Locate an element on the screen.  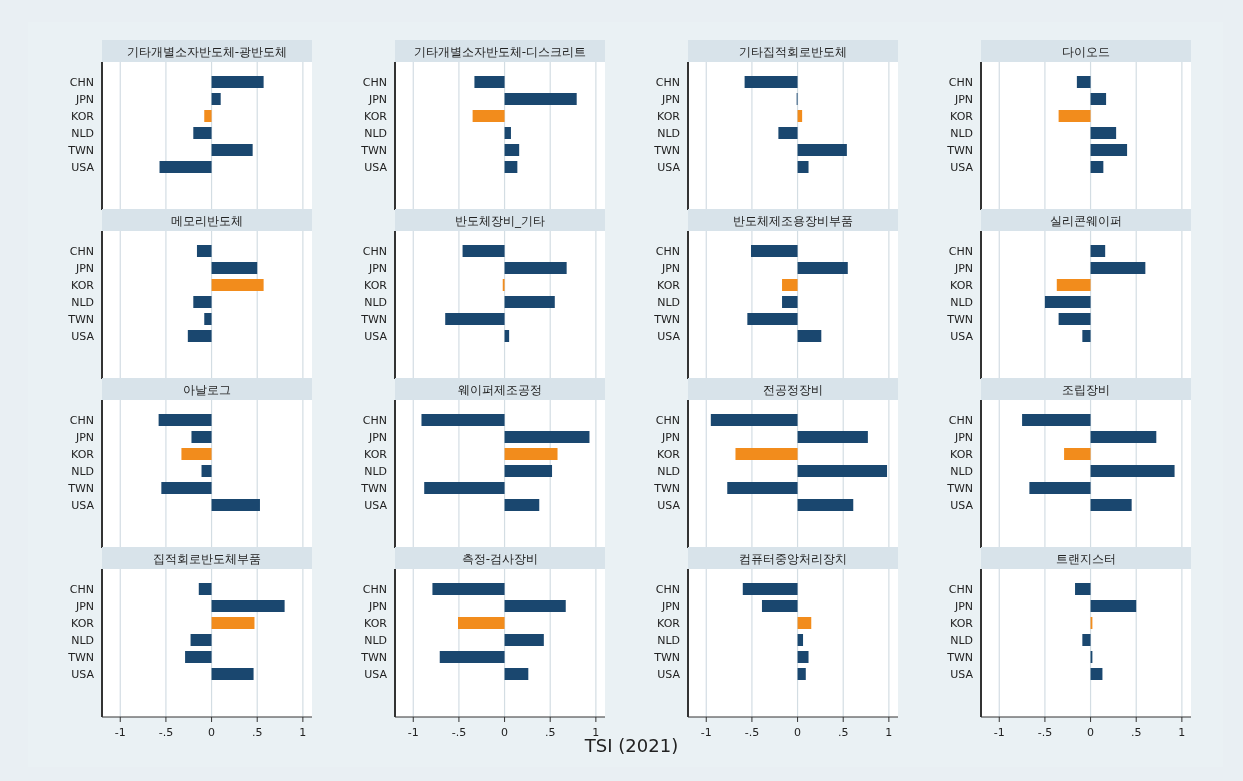
chart-title: 집적회로반도체부품 is located at coordinates (207, 559).